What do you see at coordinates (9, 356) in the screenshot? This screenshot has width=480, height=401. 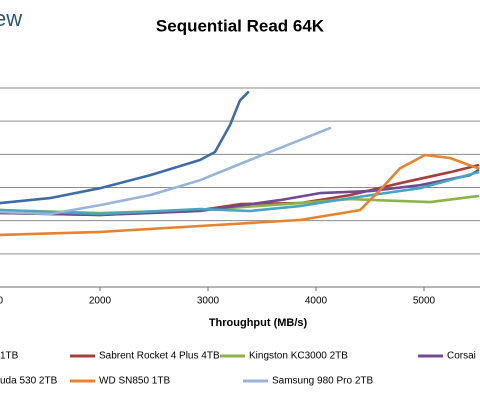 I see `legend-label: 1TB` at bounding box center [9, 356].